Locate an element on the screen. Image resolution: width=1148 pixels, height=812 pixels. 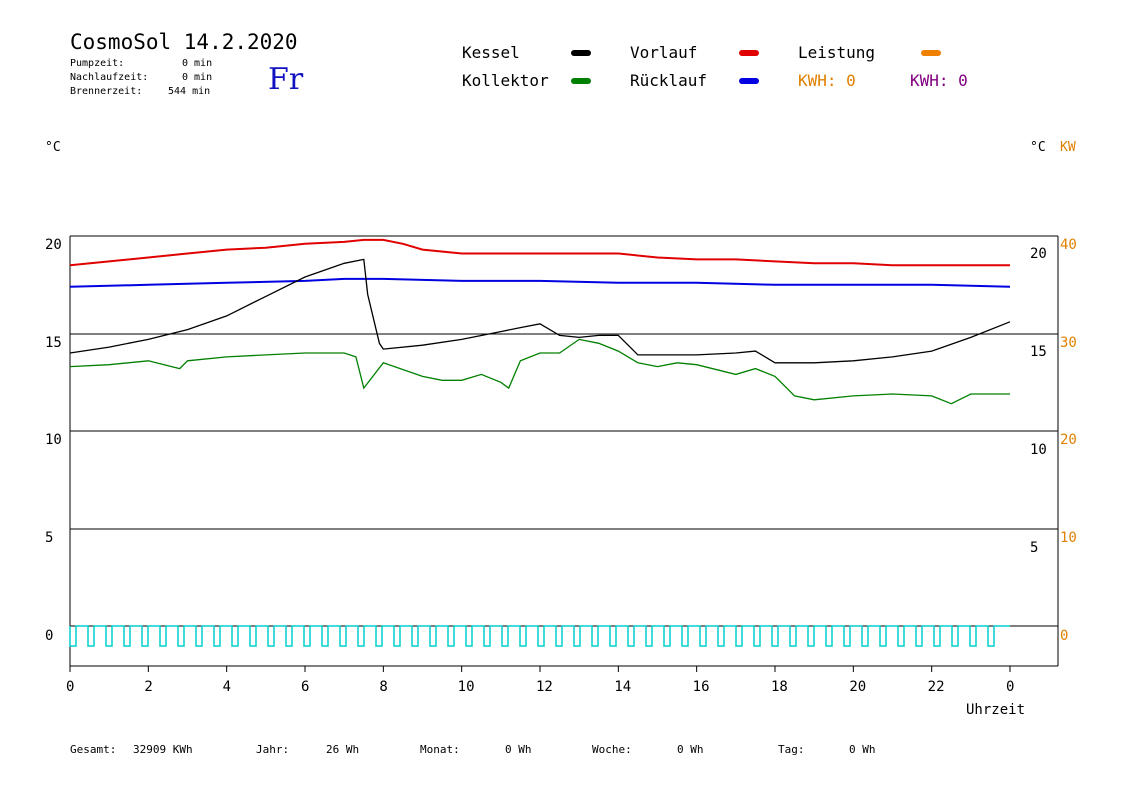
series-line-kollektor is located at coordinates (539, 371).